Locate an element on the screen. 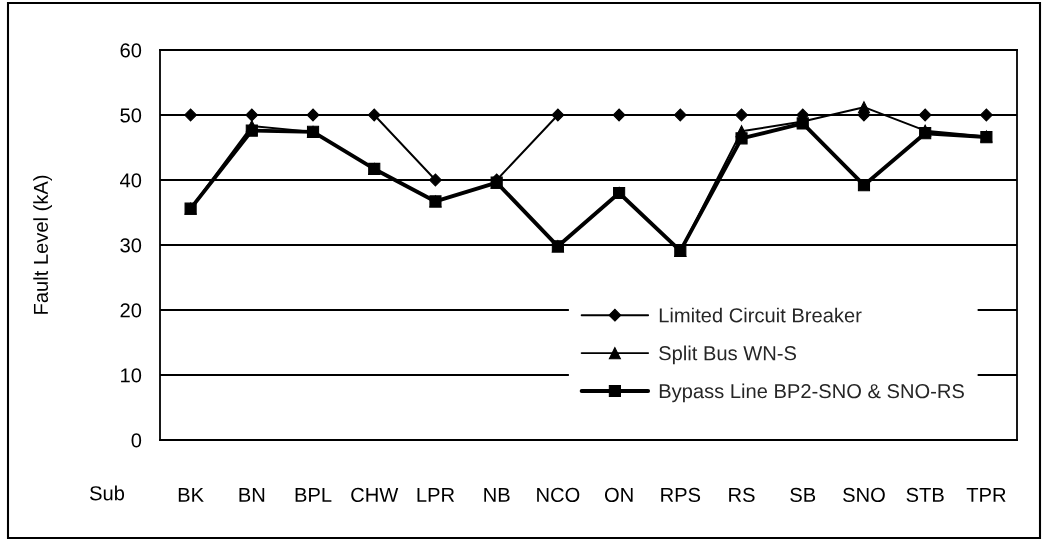 This screenshot has height=540, width=1047. y-tick-label: 20 is located at coordinates (131, 310).